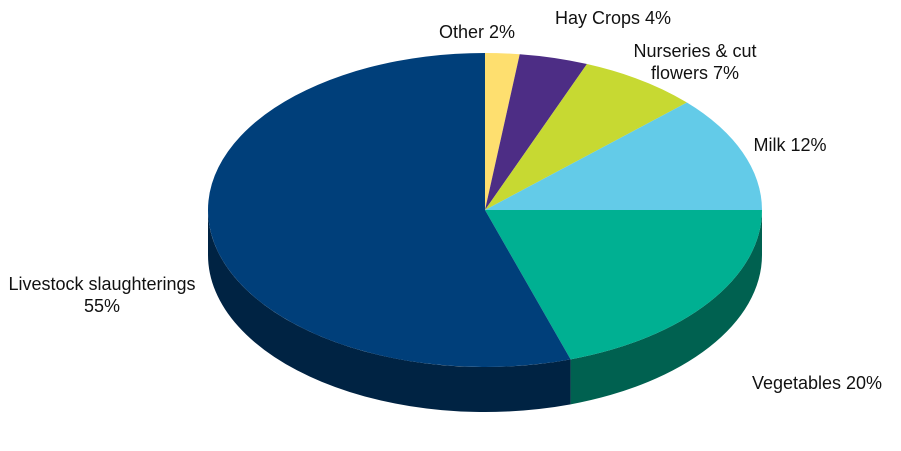 The image size is (901, 451). What do you see at coordinates (597, 18) in the screenshot?
I see `category-label: Hay Crops` at bounding box center [597, 18].